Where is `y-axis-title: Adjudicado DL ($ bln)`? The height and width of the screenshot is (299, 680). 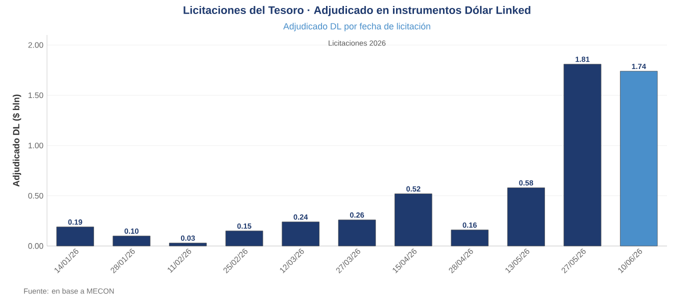
y-axis-title: Adjudicado DL ($ bln) is located at coordinates (17, 140).